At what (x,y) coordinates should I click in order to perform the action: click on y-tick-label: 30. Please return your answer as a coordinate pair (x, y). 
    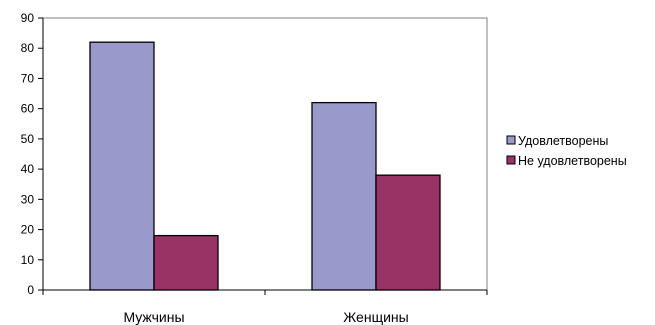
    Looking at the image, I should click on (28, 199).